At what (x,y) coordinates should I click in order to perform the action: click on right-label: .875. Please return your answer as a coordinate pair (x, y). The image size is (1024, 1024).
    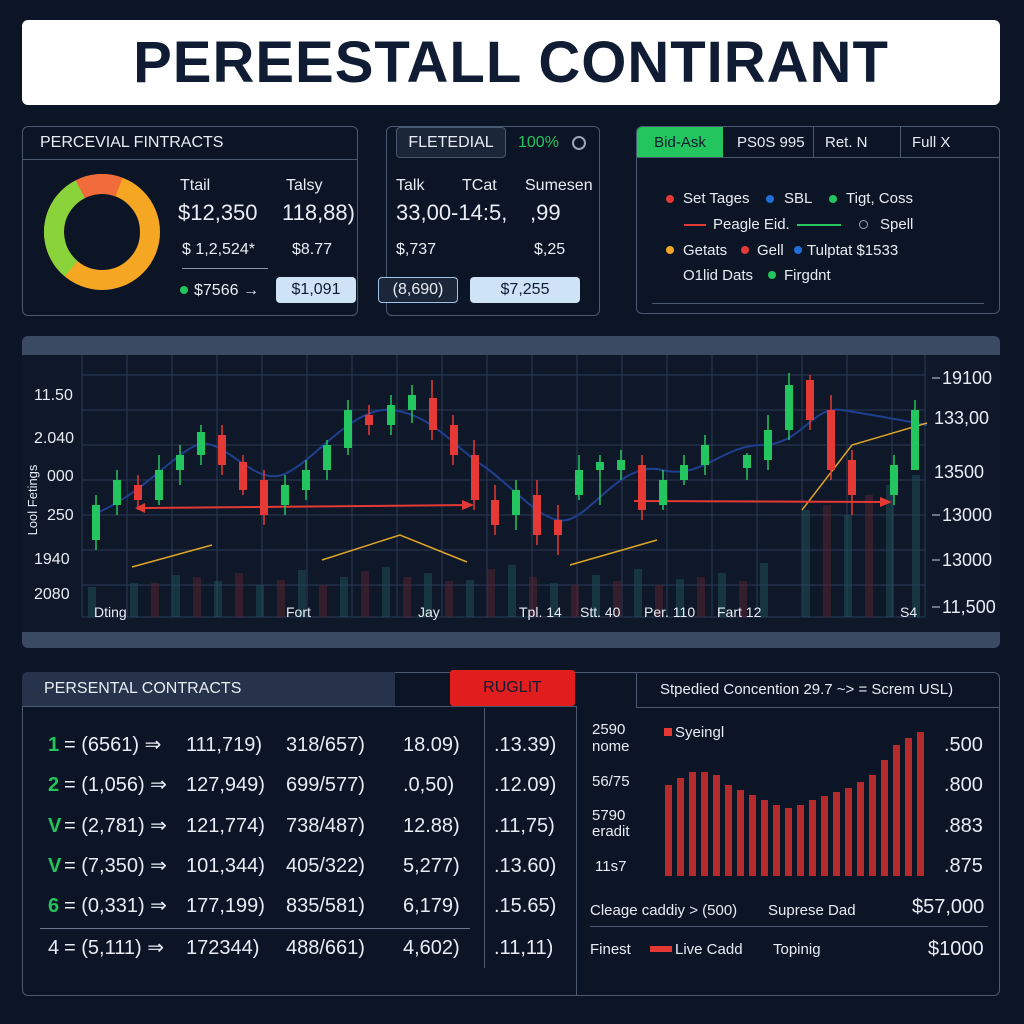
    Looking at the image, I should click on (963, 866).